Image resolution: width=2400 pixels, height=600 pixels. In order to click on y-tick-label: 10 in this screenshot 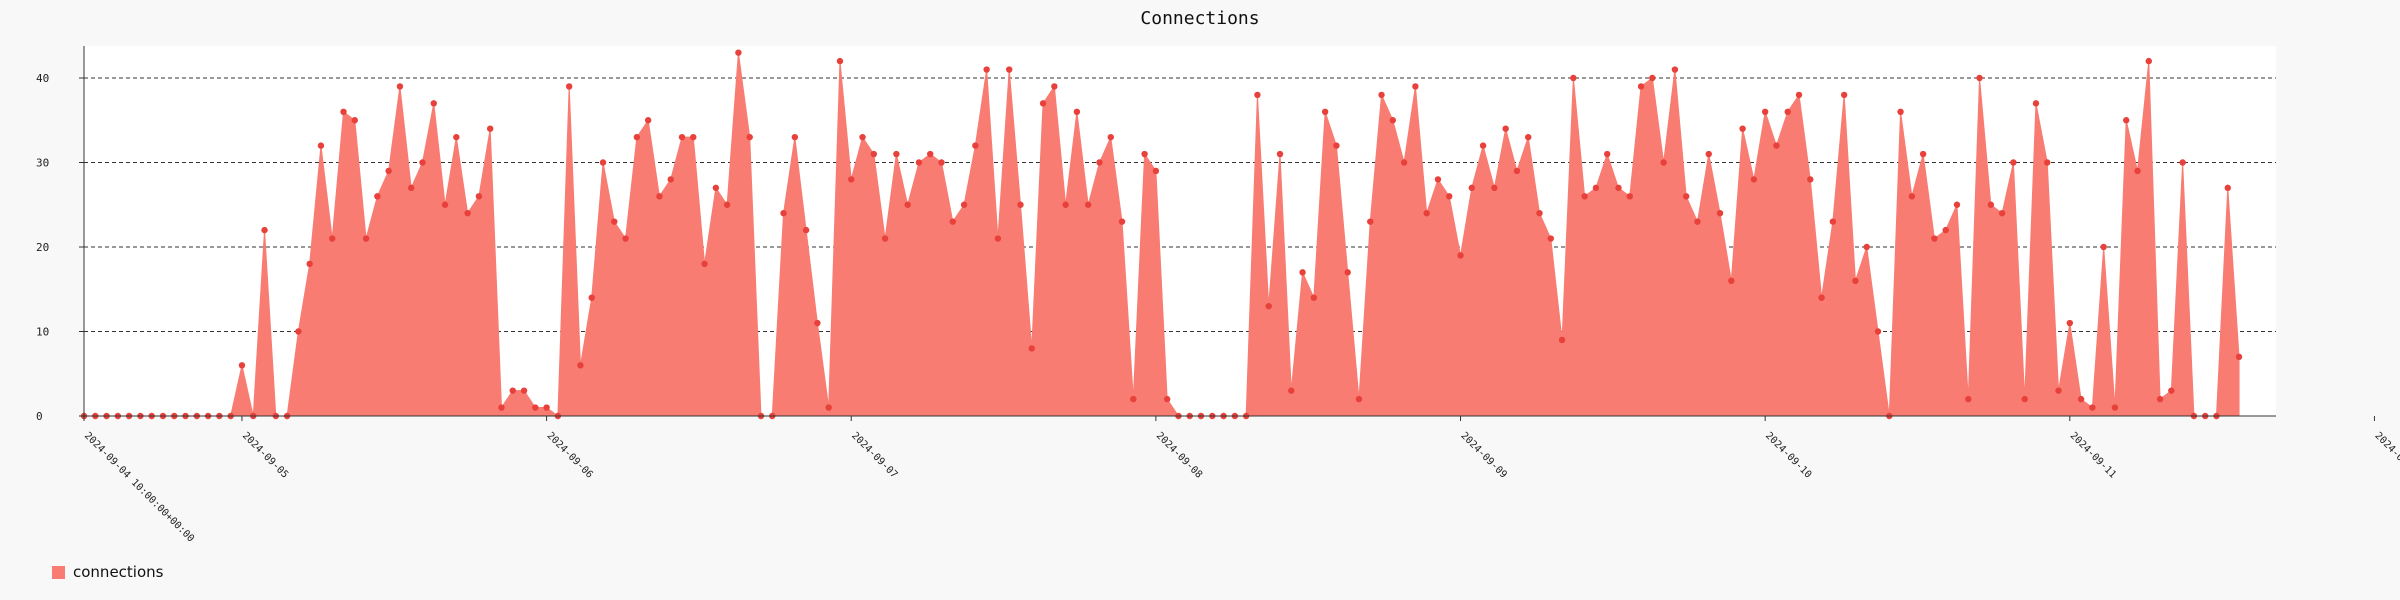, I will do `click(42, 332)`.